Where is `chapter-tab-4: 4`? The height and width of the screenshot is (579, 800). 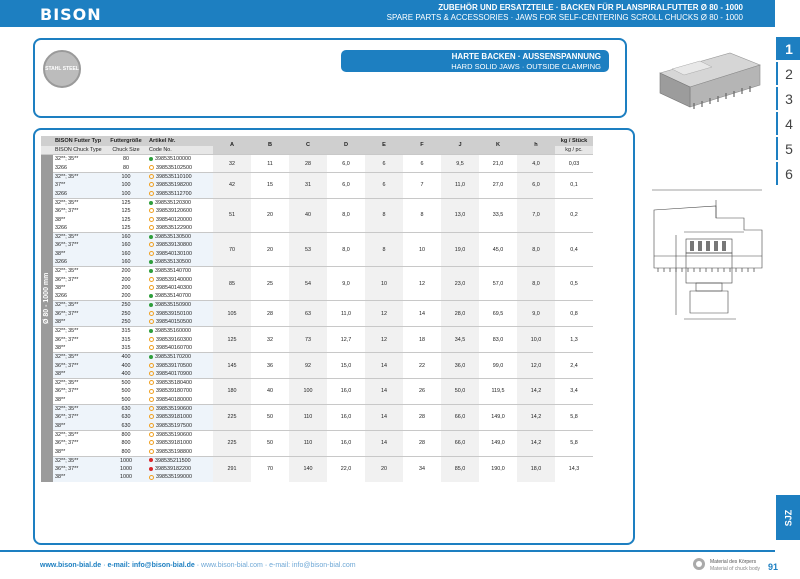 chapter-tab-4: 4 is located at coordinates (788, 123).